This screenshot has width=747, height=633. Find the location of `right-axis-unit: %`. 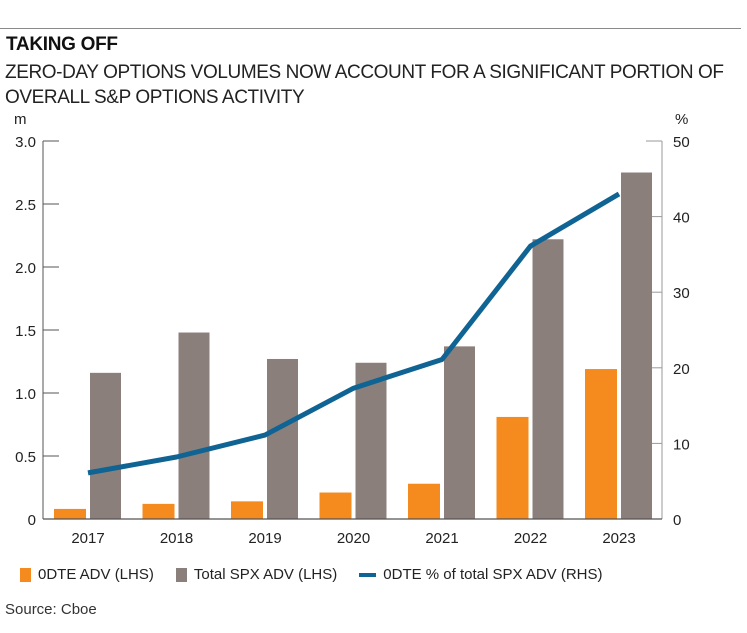

right-axis-unit: % is located at coordinates (682, 119).